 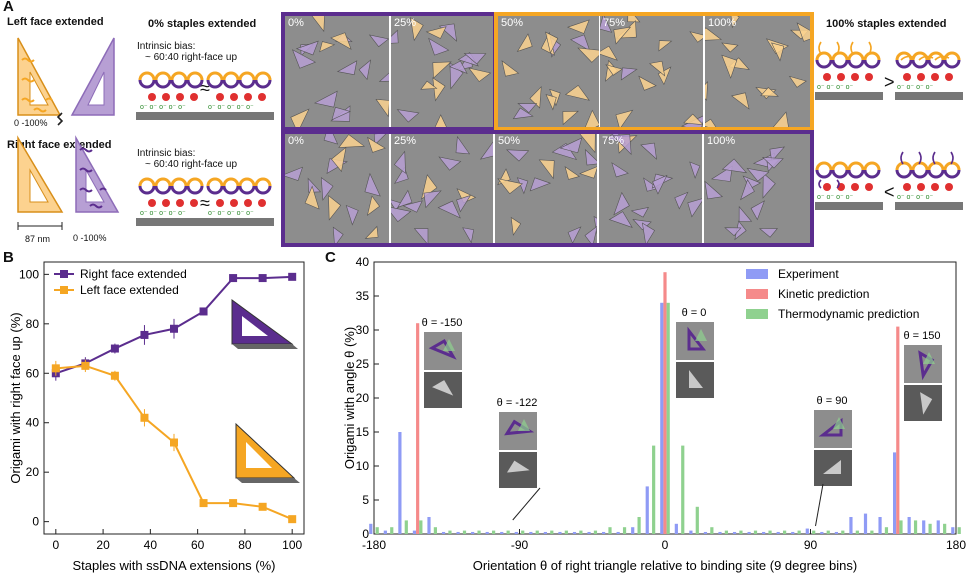 I want to click on frame-top-right-orange, so click(x=654, y=71).